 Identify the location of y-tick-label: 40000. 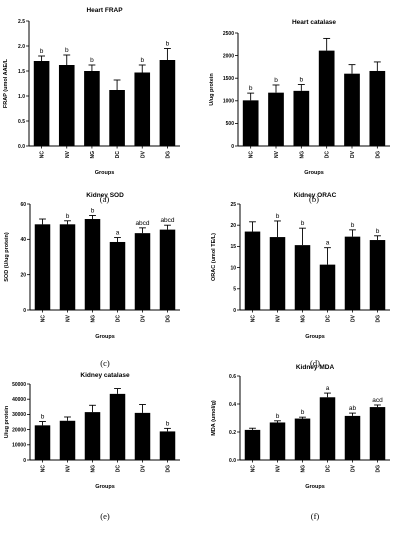
(19, 400).